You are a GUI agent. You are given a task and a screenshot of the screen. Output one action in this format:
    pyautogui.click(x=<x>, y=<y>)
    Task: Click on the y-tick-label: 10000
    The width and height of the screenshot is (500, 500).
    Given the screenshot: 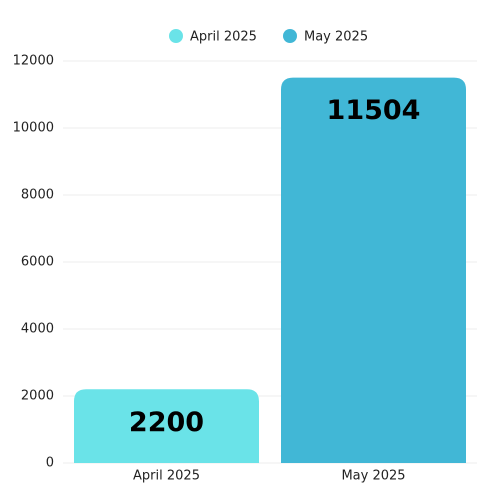 What is the action you would take?
    pyautogui.click(x=33, y=128)
    